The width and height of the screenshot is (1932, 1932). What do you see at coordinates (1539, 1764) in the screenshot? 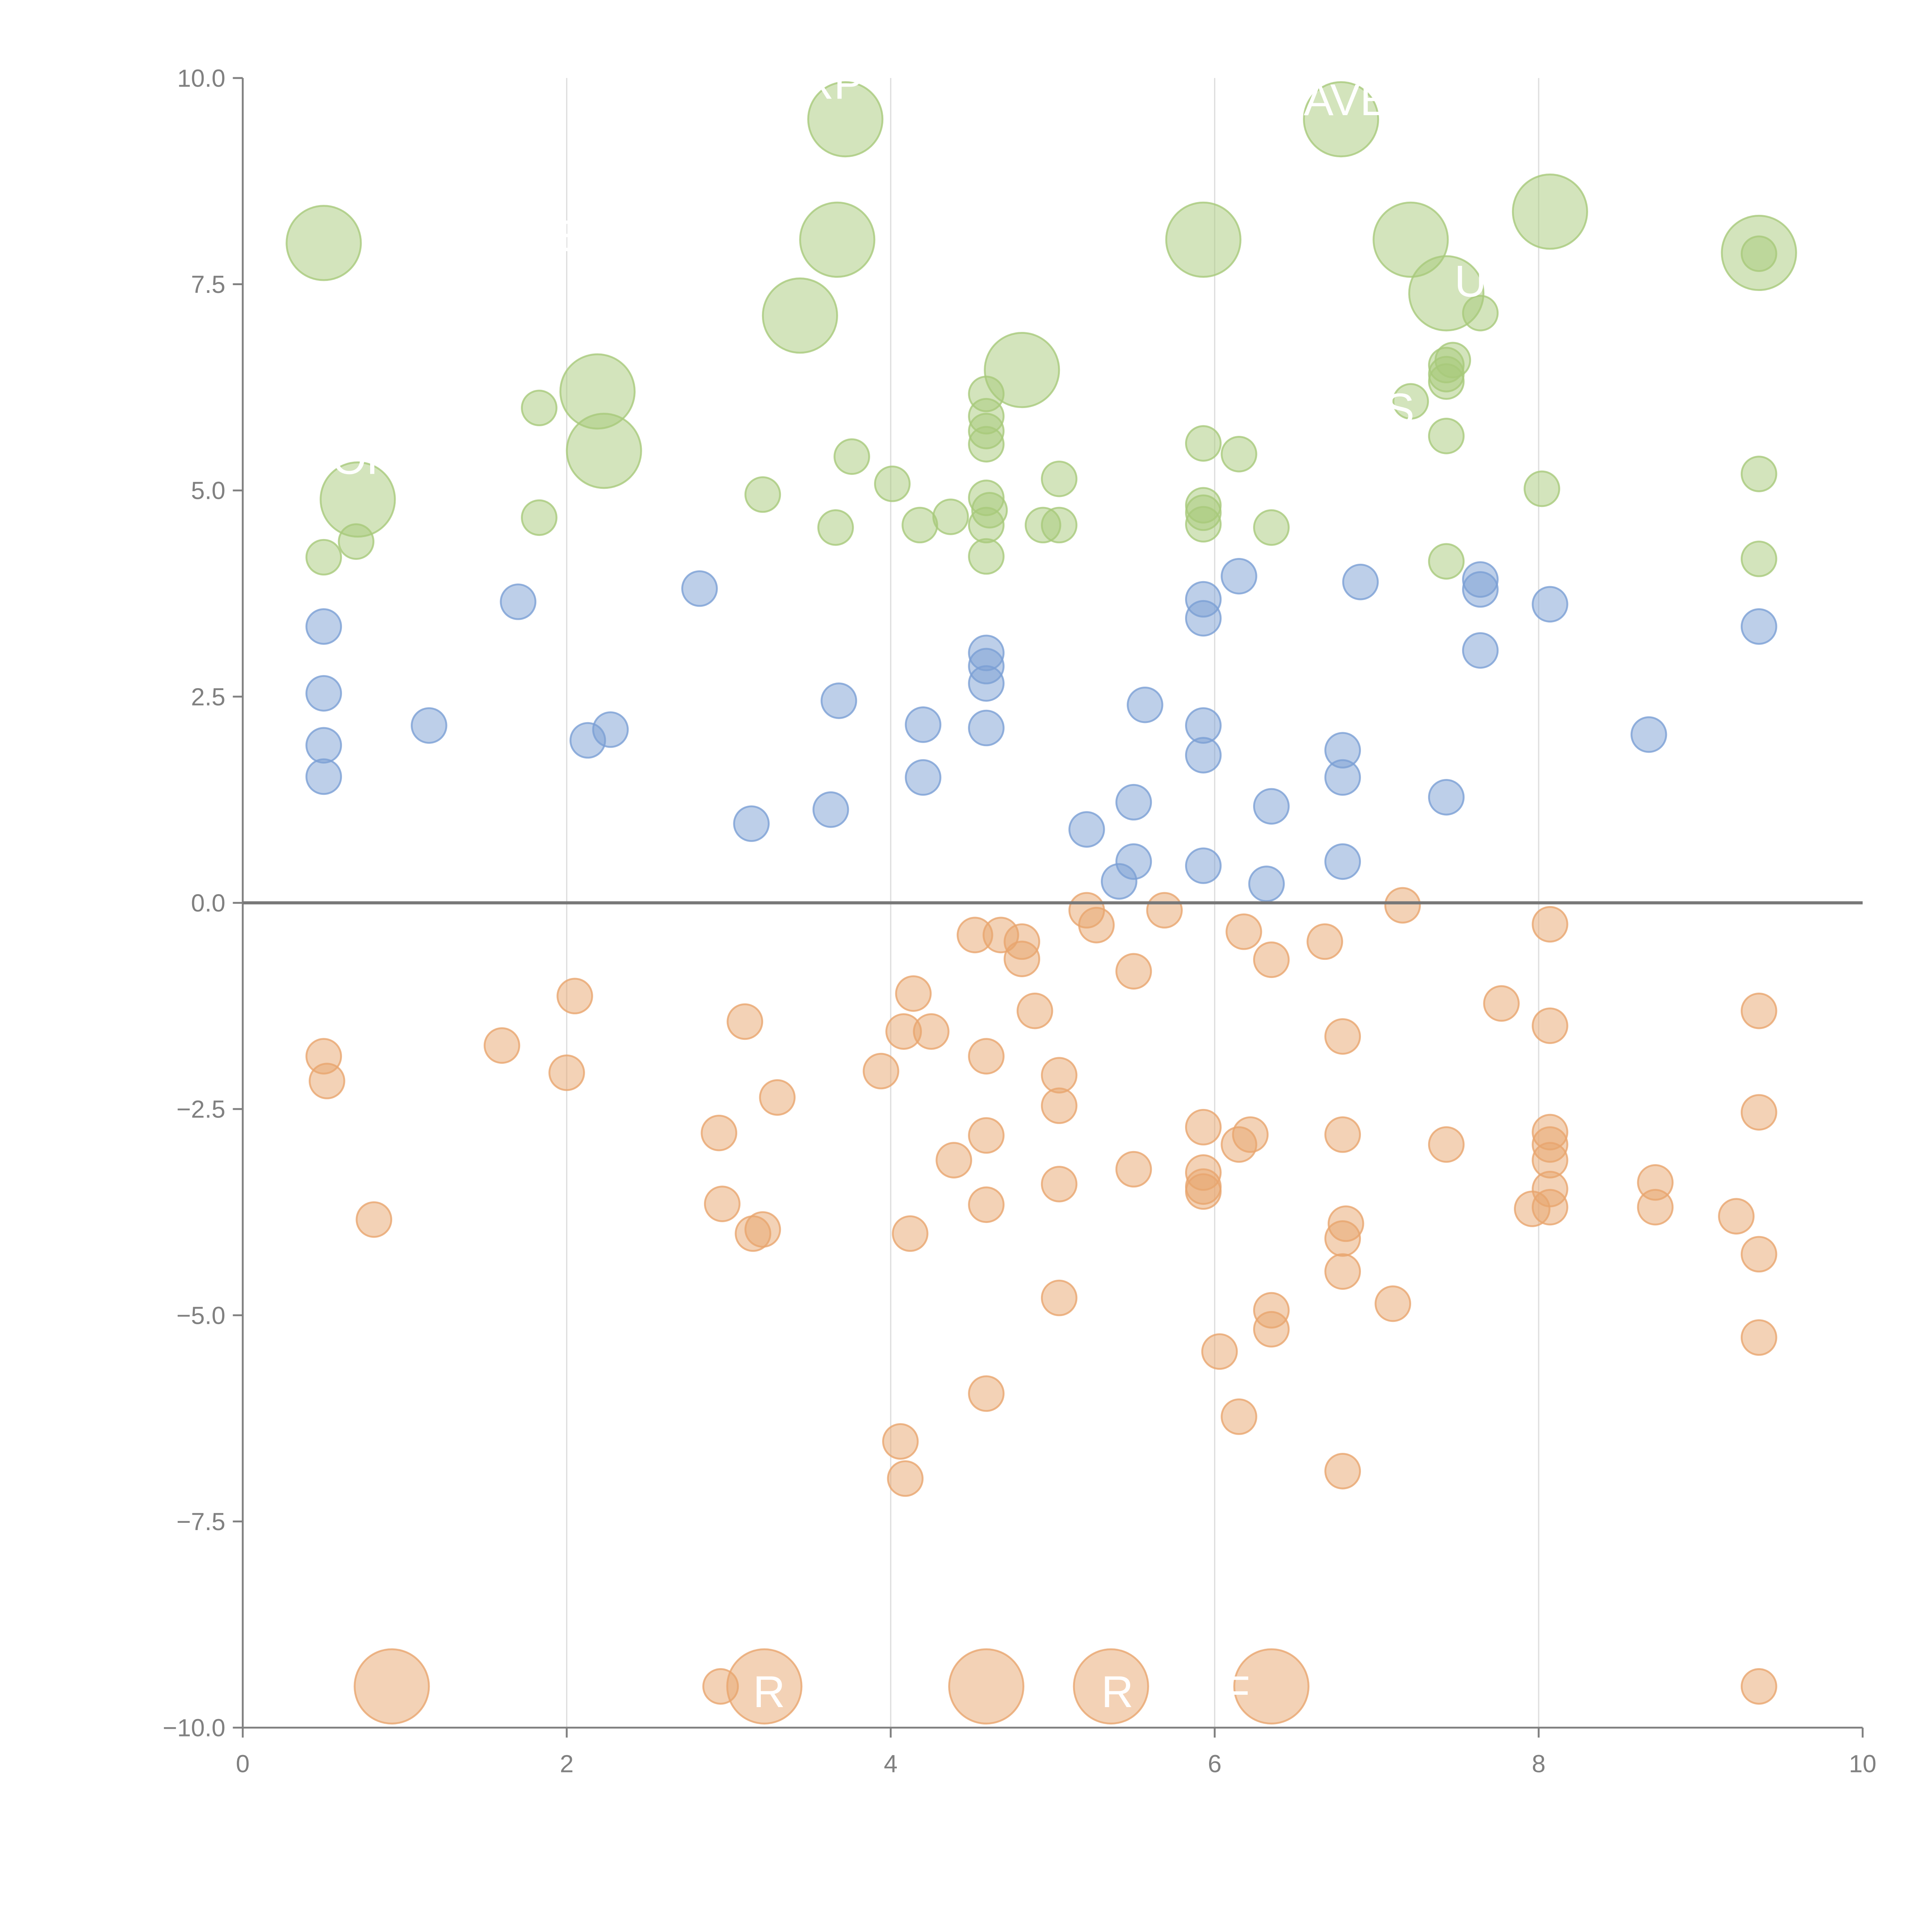
I see `x-tick-label: 8` at bounding box center [1539, 1764].